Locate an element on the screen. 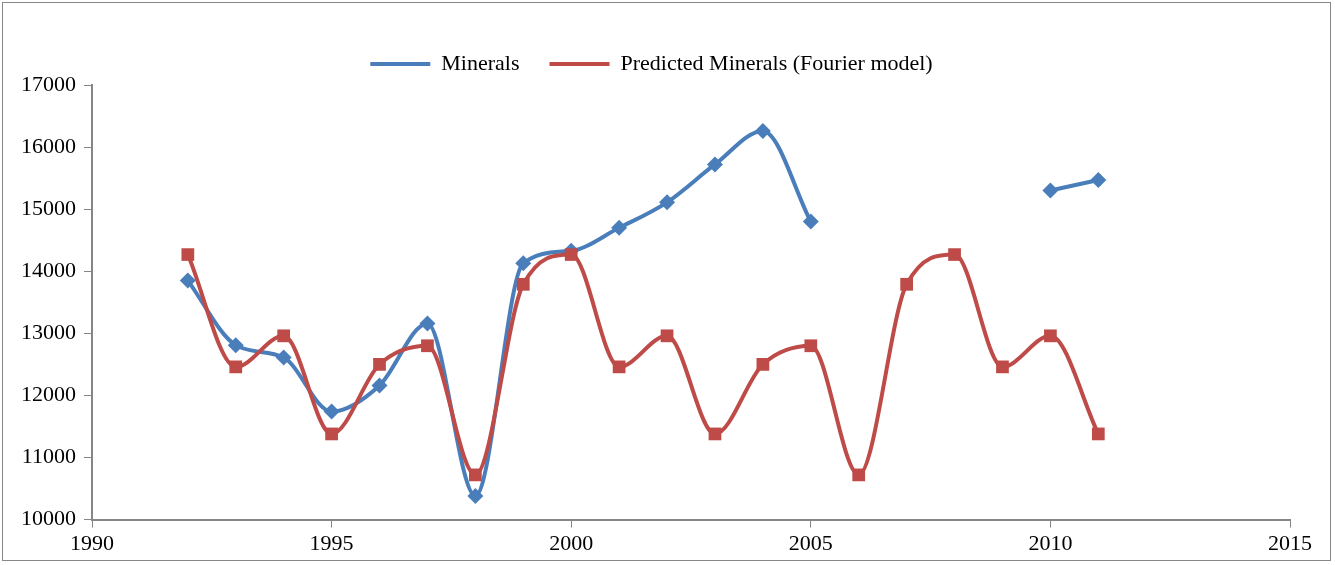  x-tick-label: 1995 is located at coordinates (331, 542).